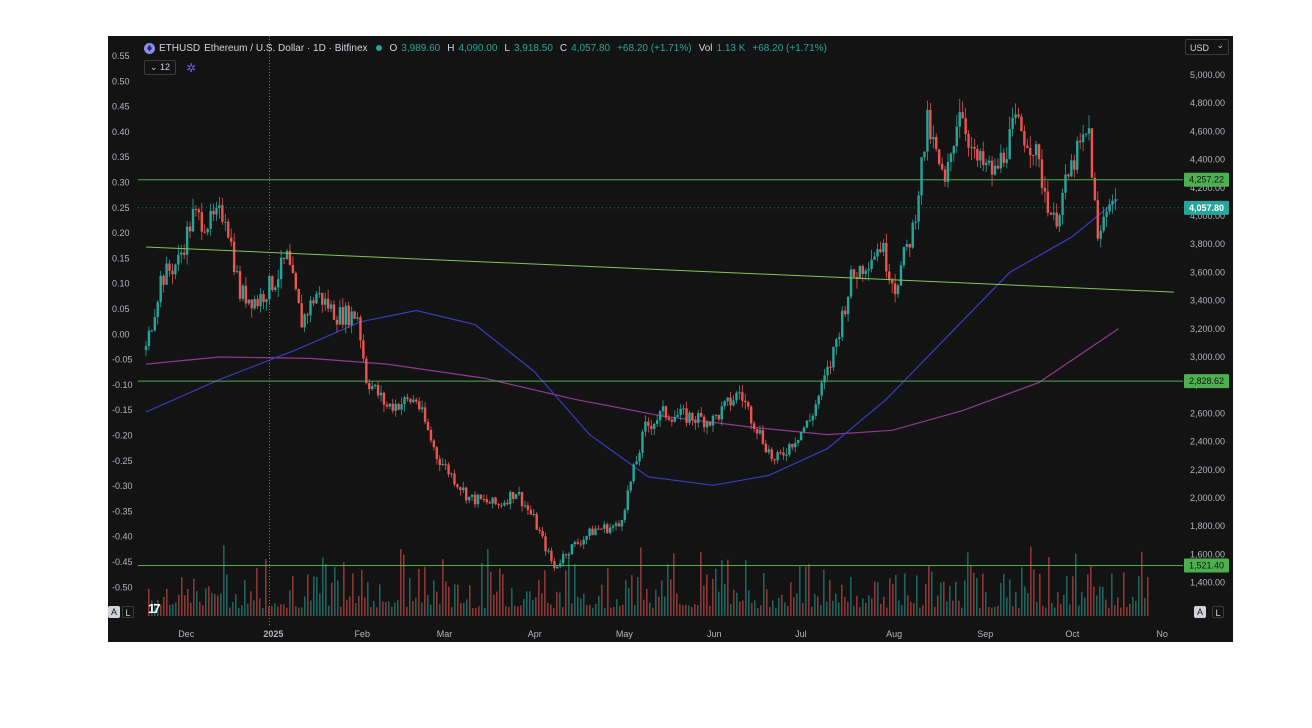 This screenshot has height=728, width=1312. What do you see at coordinates (128, 612) in the screenshot?
I see `log-scale-left-button: L` at bounding box center [128, 612].